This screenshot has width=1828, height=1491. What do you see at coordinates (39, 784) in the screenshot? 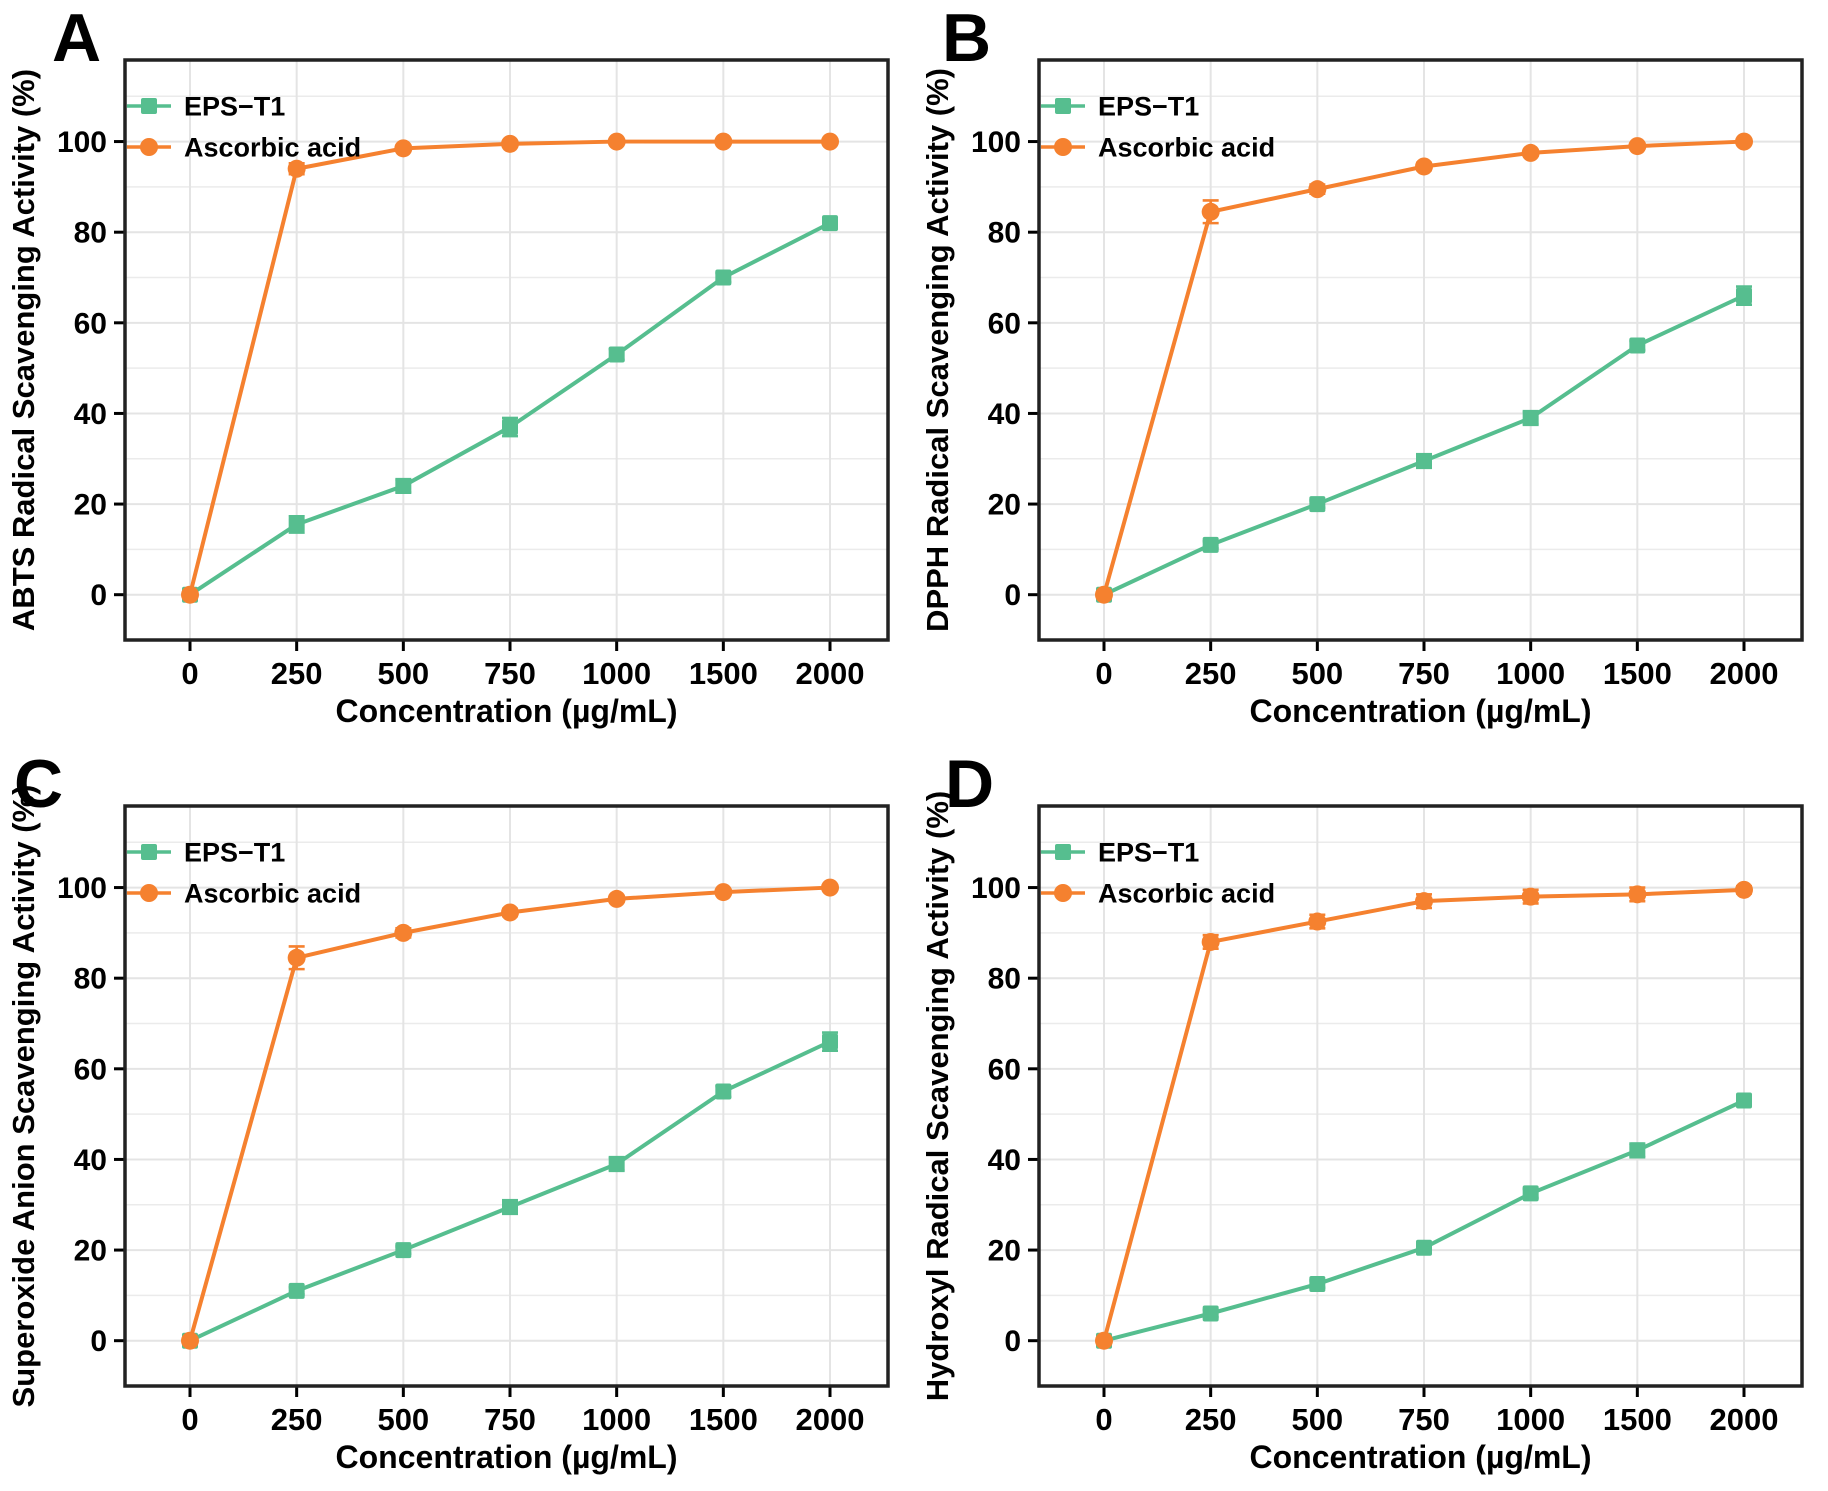
I see `panel-letter-c: C` at bounding box center [39, 784].